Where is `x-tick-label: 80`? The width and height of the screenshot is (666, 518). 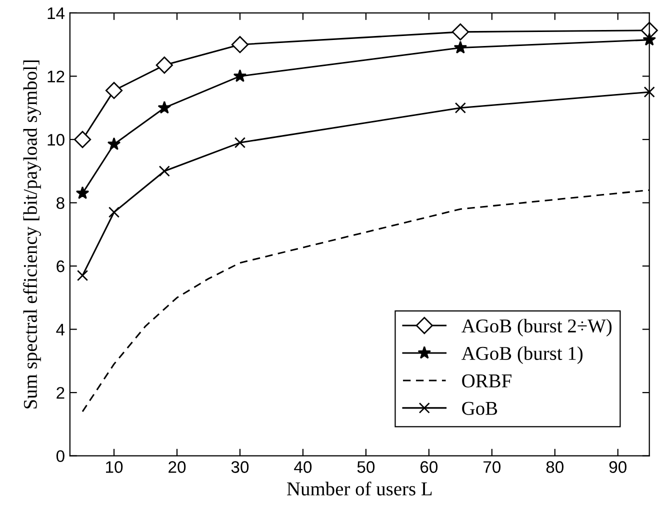
x-tick-label: 80 is located at coordinates (555, 467).